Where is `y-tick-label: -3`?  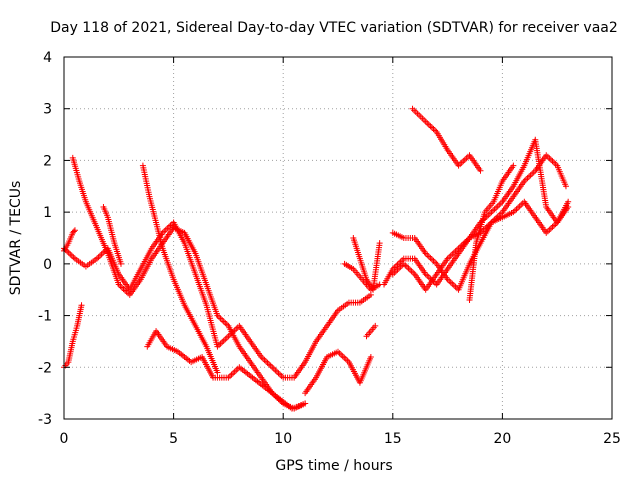 y-tick-label: -3 is located at coordinates (45, 420).